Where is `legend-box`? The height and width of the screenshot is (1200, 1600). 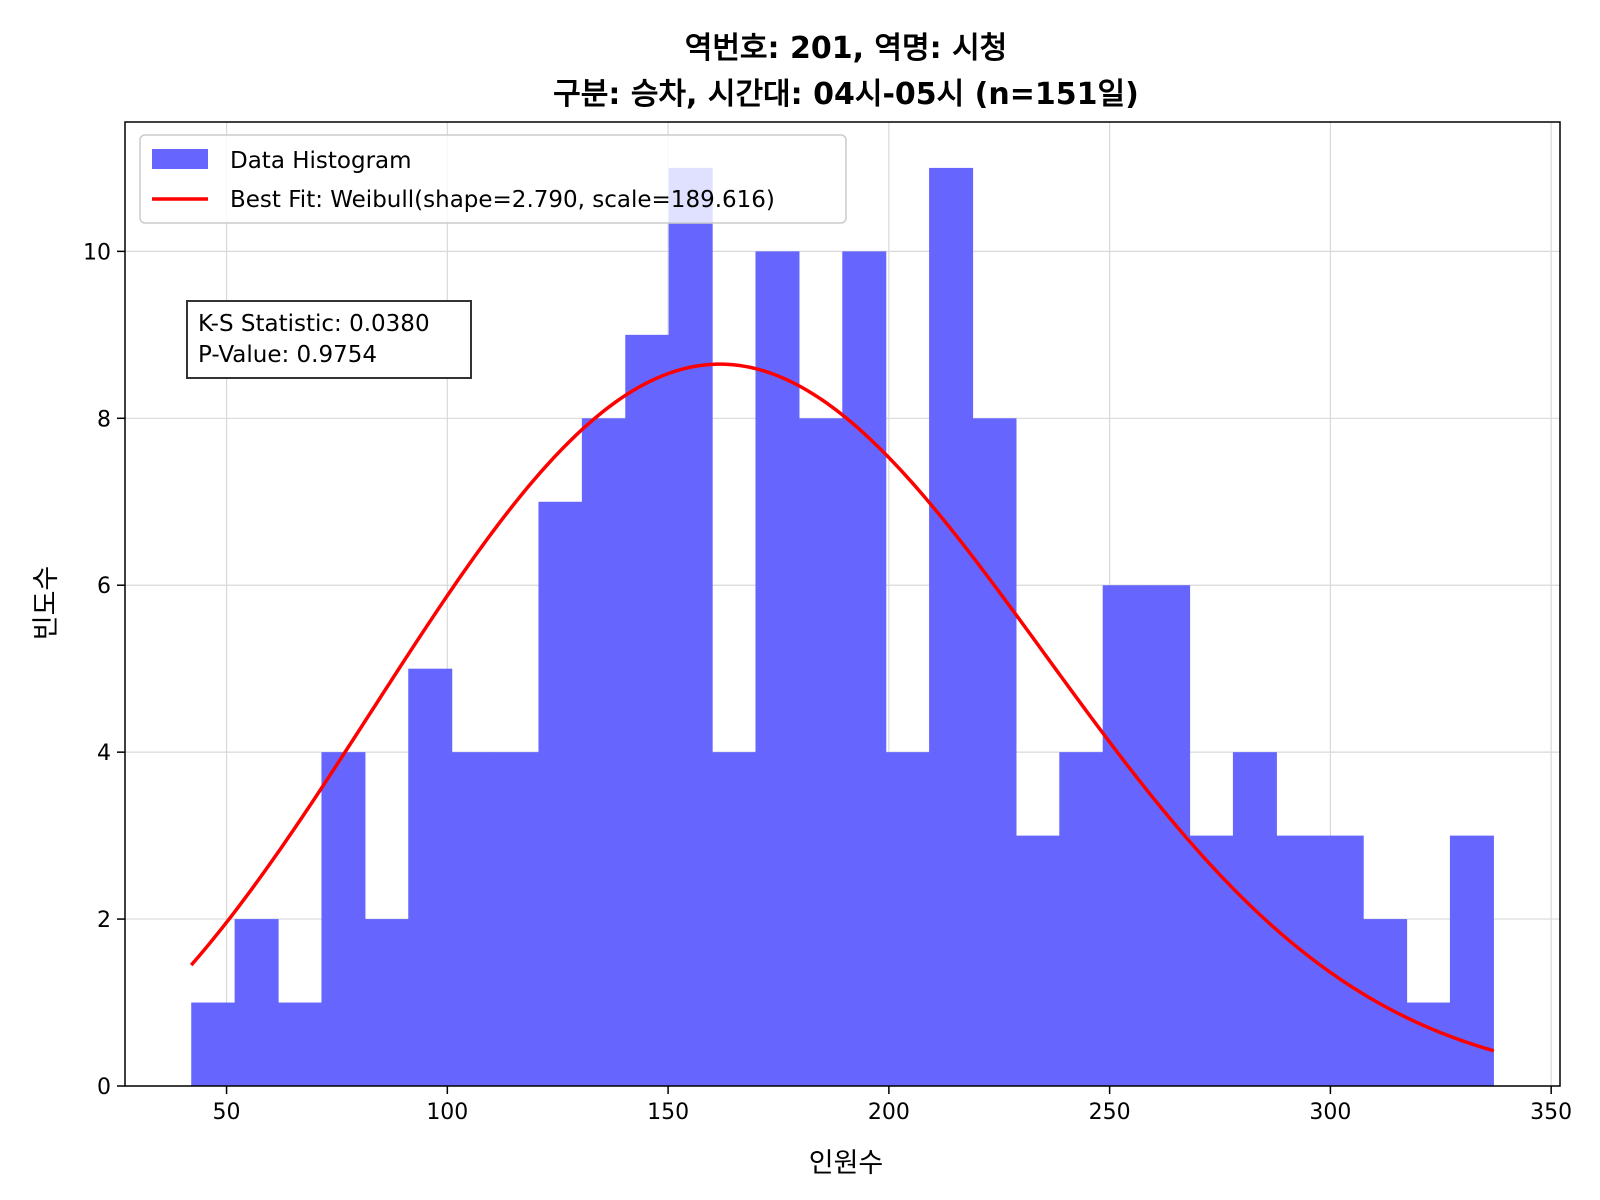
legend-box is located at coordinates (493, 179).